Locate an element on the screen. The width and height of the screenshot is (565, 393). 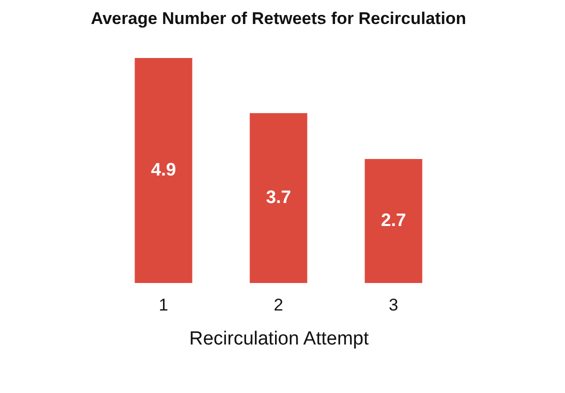
data-label: 3.7 is located at coordinates (279, 197).